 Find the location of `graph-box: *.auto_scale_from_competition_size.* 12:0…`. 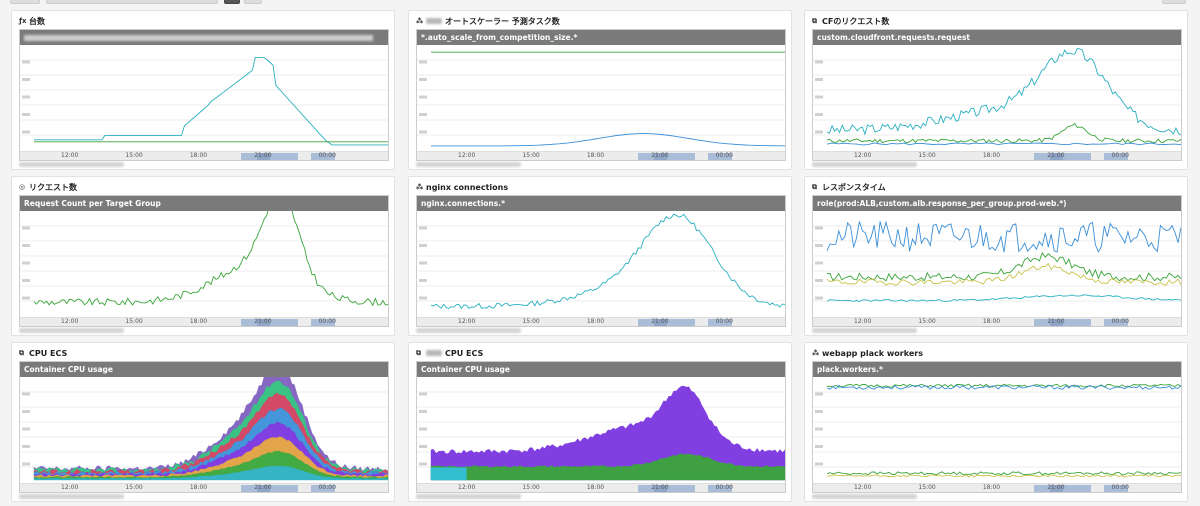

graph-box: *.auto_scale_from_competition_size.* 12:0… is located at coordinates (601, 95).